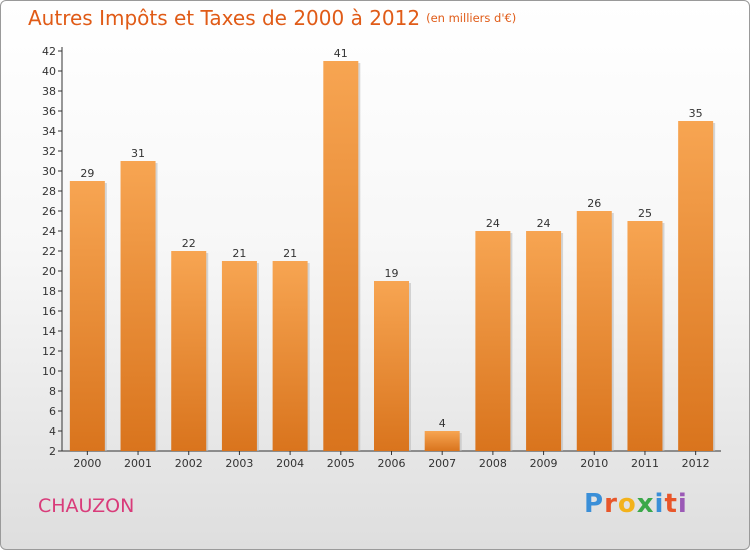 The image size is (750, 550). I want to click on y-tick-label: 30, so click(49, 171).